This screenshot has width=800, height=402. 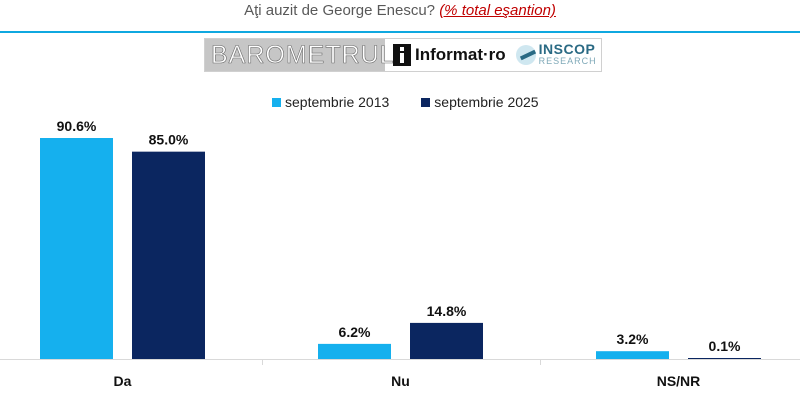 What do you see at coordinates (337, 102) in the screenshot?
I see `legend-label-2013: septembrie 2013` at bounding box center [337, 102].